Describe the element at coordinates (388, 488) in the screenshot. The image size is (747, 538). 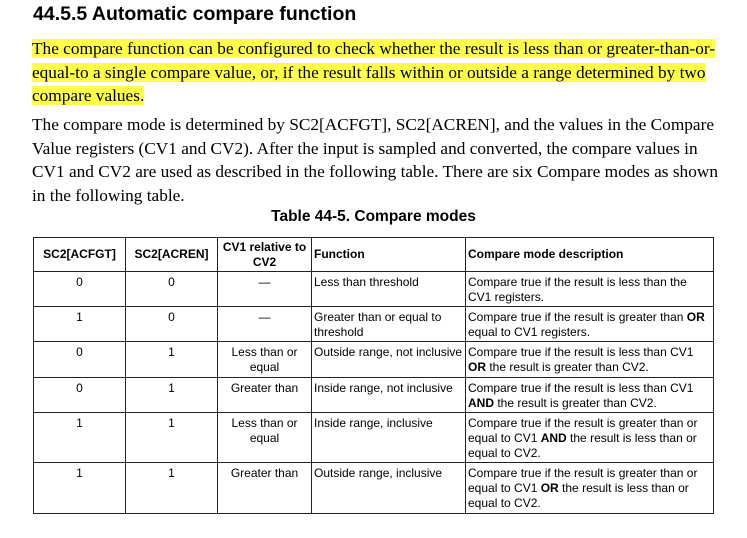
I see `cell-func: Outside range, inclusive` at that location.